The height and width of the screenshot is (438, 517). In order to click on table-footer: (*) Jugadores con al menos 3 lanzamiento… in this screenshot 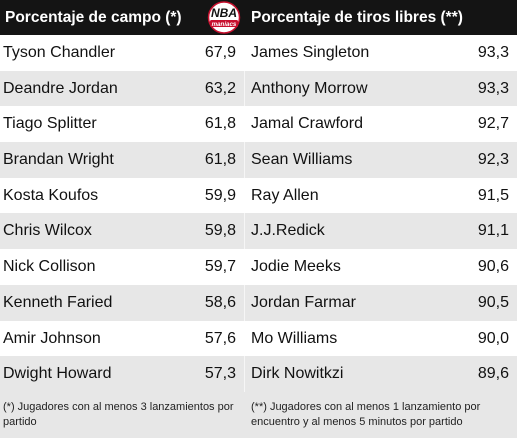, I will do `click(258, 415)`.